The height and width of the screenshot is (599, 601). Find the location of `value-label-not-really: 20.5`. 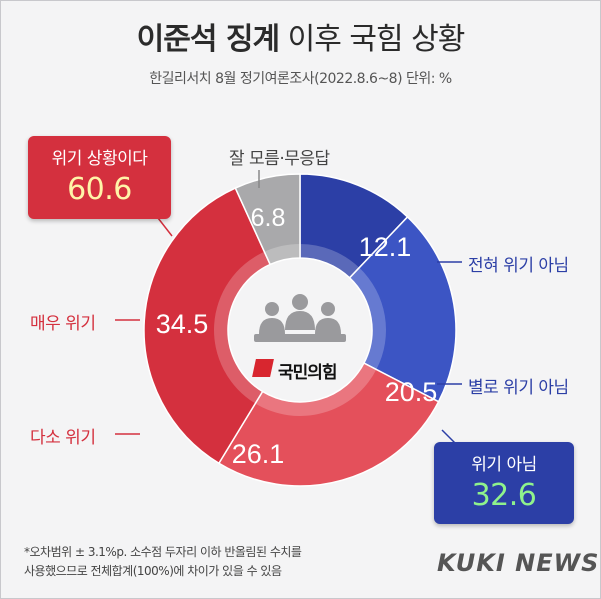

value-label-not-really: 20.5 is located at coordinates (411, 392).